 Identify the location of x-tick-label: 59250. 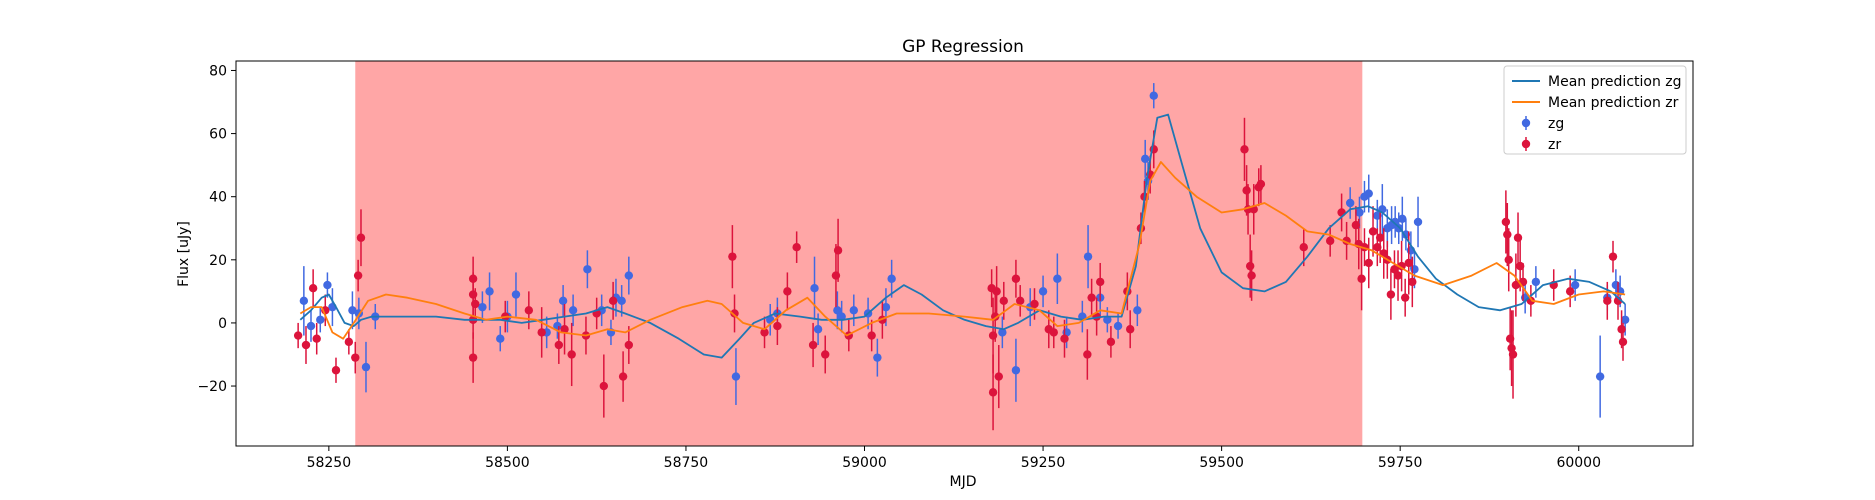
(1043, 463).